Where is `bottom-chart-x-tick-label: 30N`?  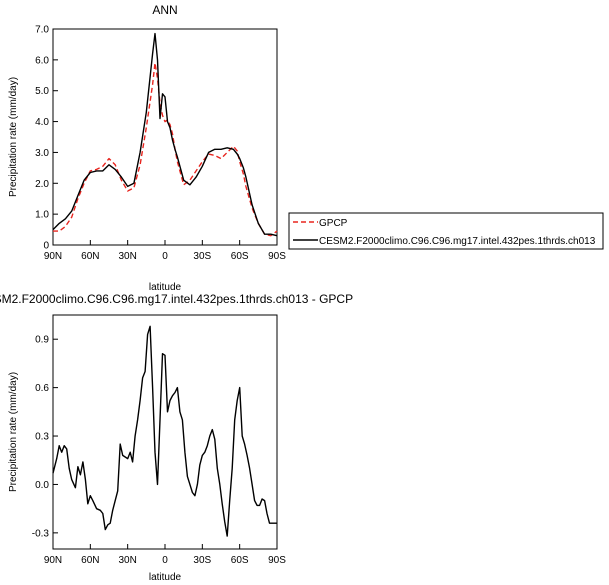 bottom-chart-x-tick-label: 30N is located at coordinates (127, 560).